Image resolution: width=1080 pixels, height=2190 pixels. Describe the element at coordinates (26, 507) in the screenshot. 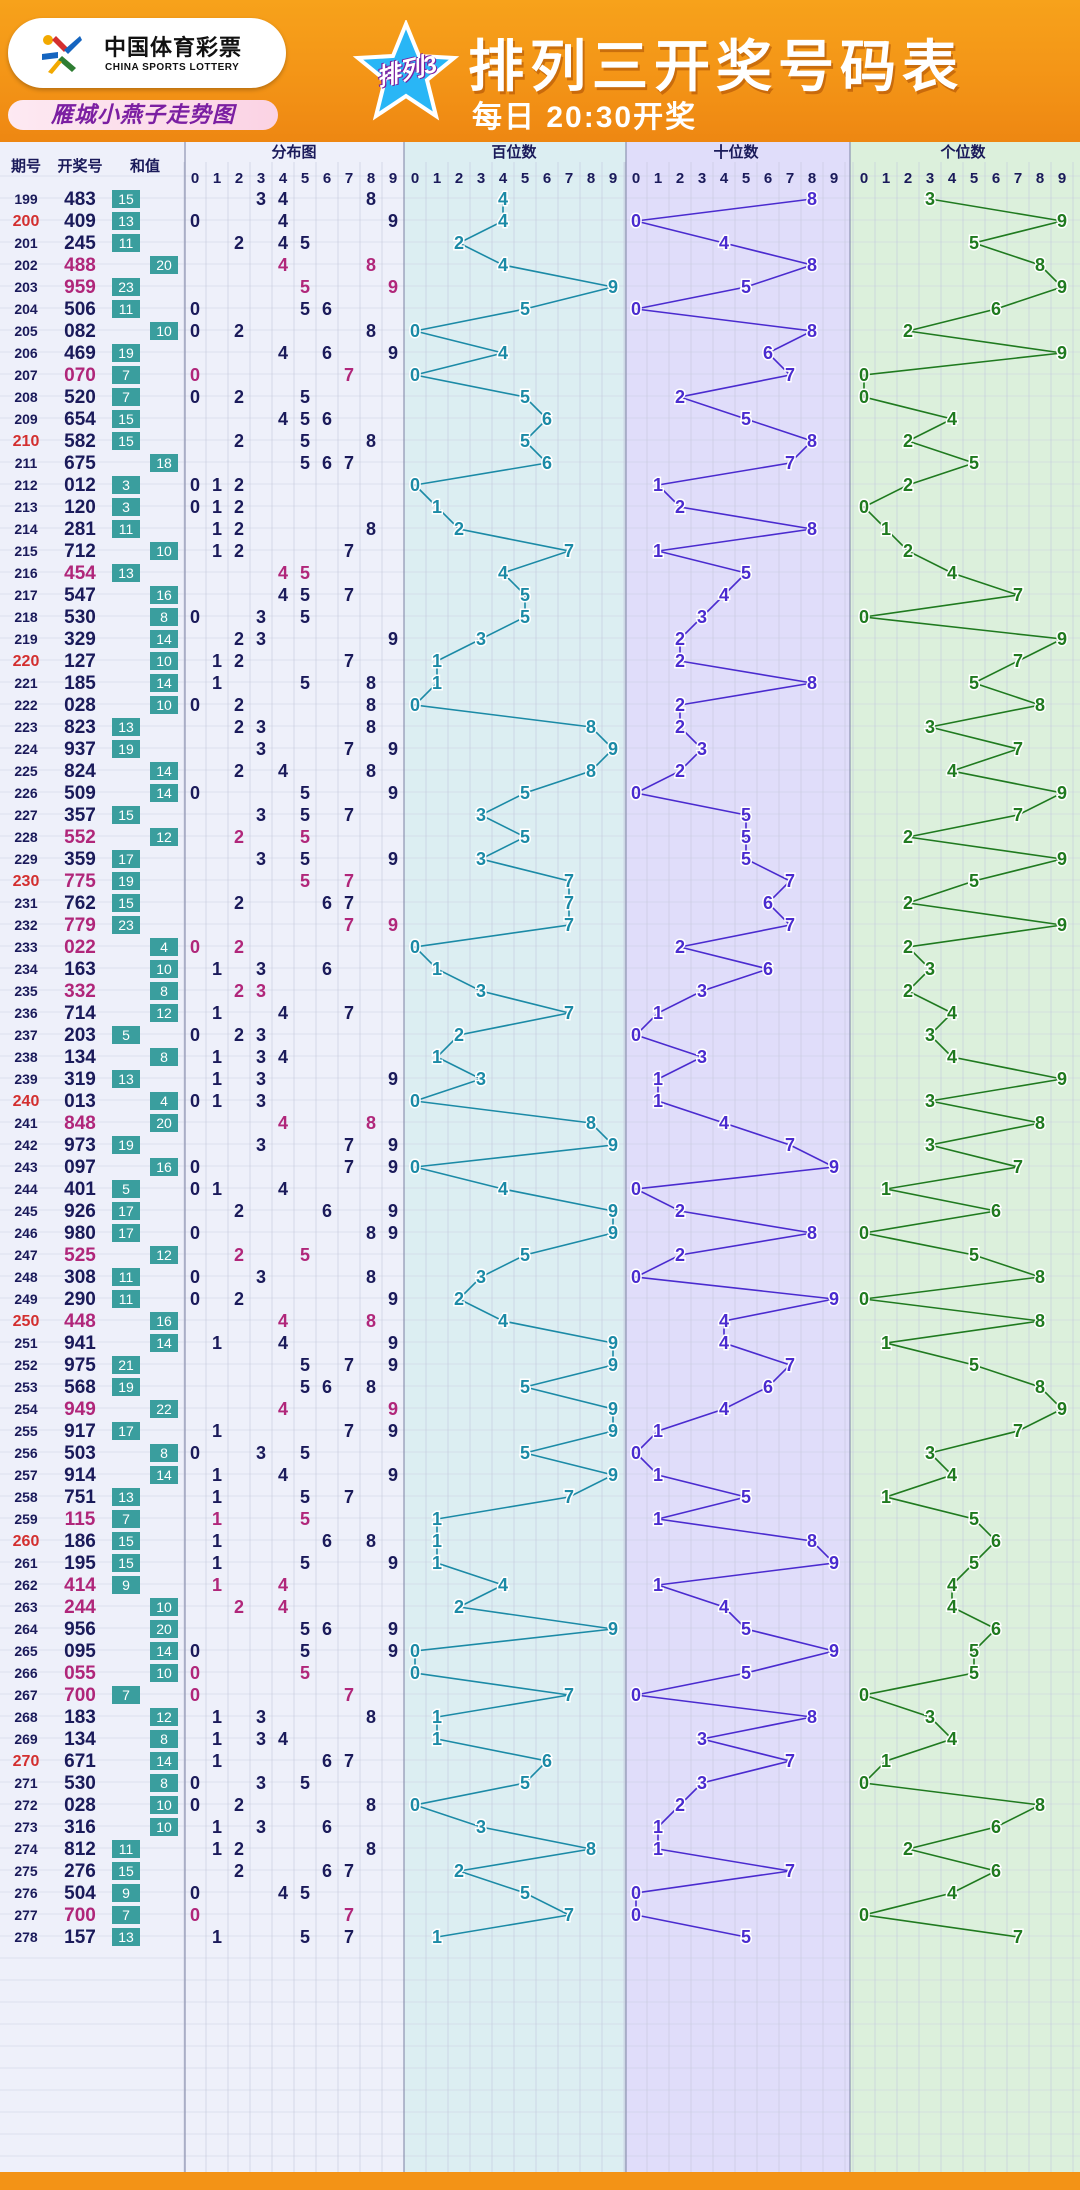

I see `period-cell: 213` at that location.